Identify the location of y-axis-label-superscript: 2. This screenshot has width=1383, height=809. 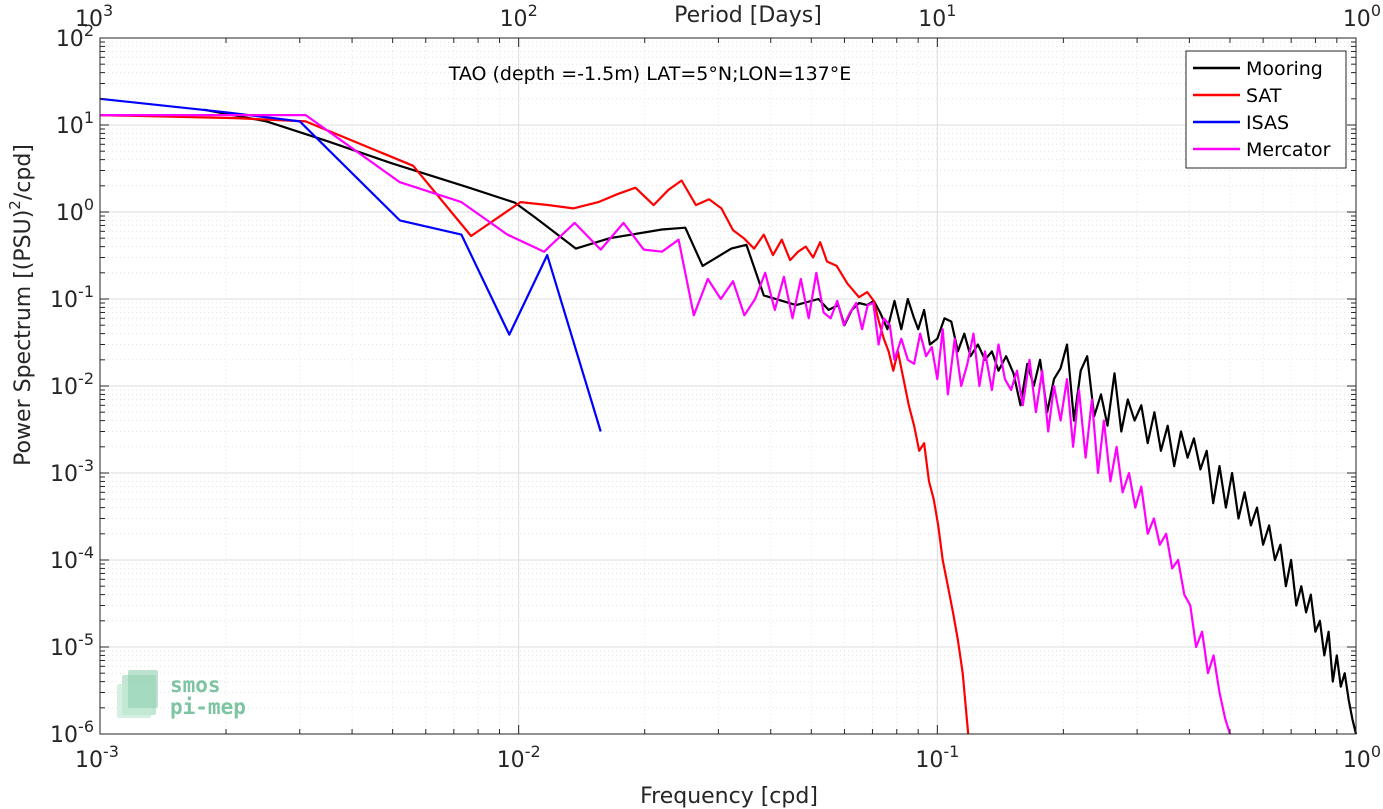
(15, 205).